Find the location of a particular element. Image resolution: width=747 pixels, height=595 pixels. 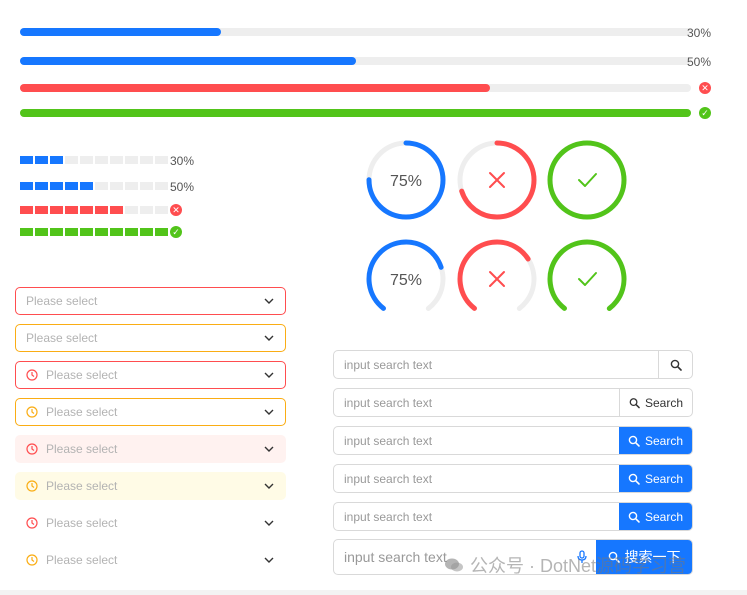

search-box-icon-only: input search text is located at coordinates (513, 364).